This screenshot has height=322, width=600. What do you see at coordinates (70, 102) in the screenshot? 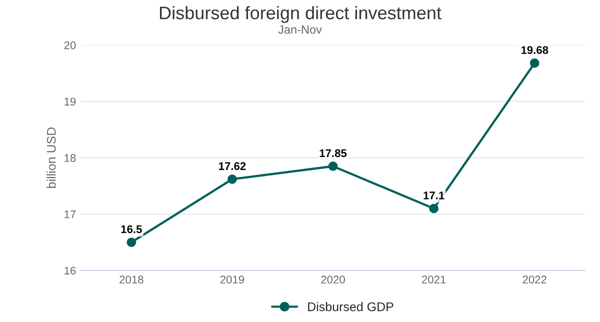
I see `y-tick-label: 19` at bounding box center [70, 102].